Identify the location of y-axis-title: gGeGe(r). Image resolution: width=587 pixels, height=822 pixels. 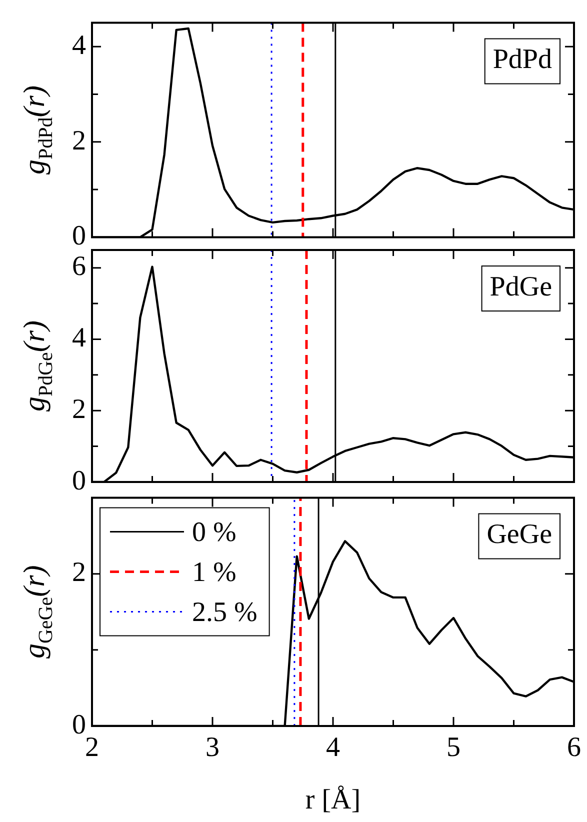
(37, 612).